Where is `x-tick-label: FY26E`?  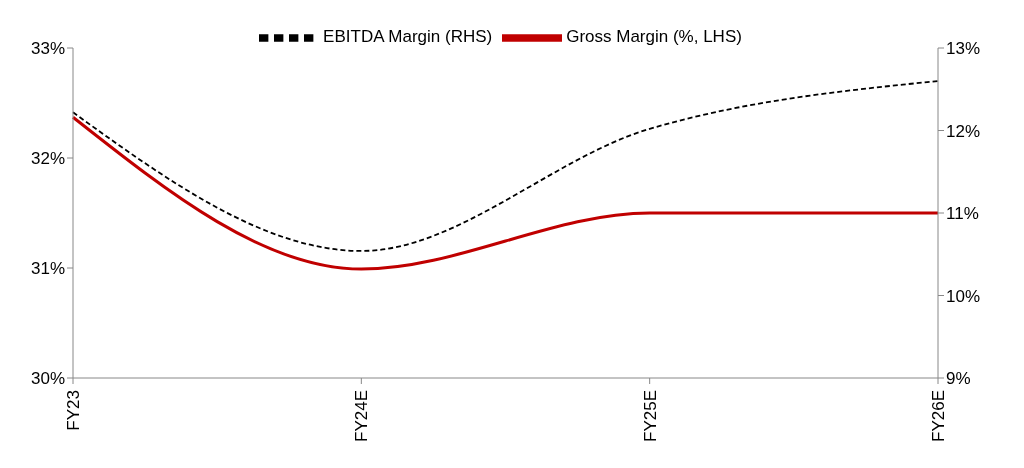 x-tick-label: FY26E is located at coordinates (939, 416).